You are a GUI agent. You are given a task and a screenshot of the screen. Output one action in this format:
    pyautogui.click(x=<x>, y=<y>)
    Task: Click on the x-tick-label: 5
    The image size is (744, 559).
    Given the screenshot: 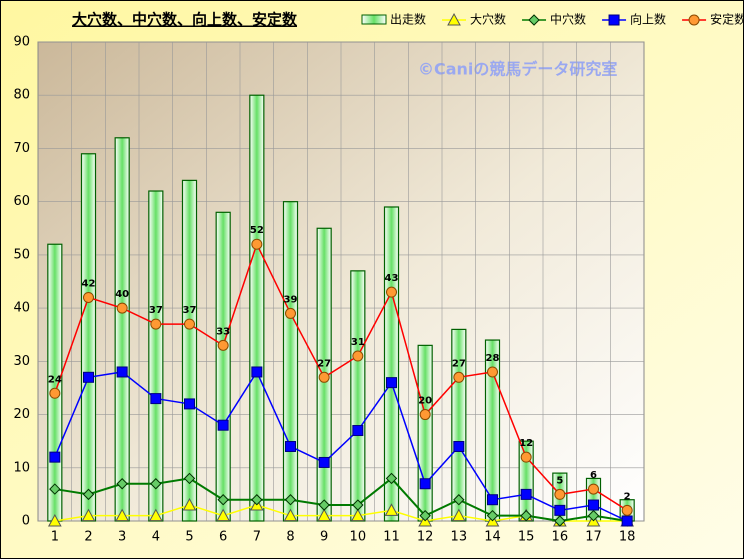 What is the action you would take?
    pyautogui.click(x=189, y=537)
    